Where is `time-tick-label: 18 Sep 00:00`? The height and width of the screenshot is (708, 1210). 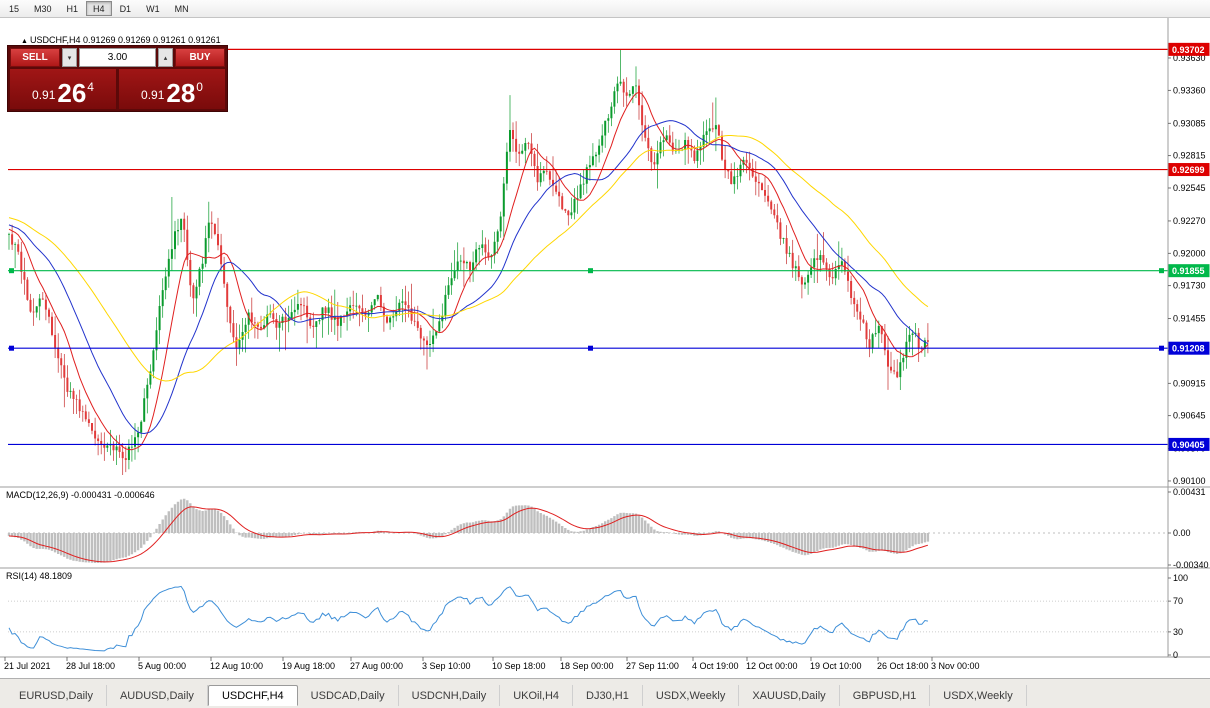
time-tick-label: 18 Sep 00:00 is located at coordinates (587, 666).